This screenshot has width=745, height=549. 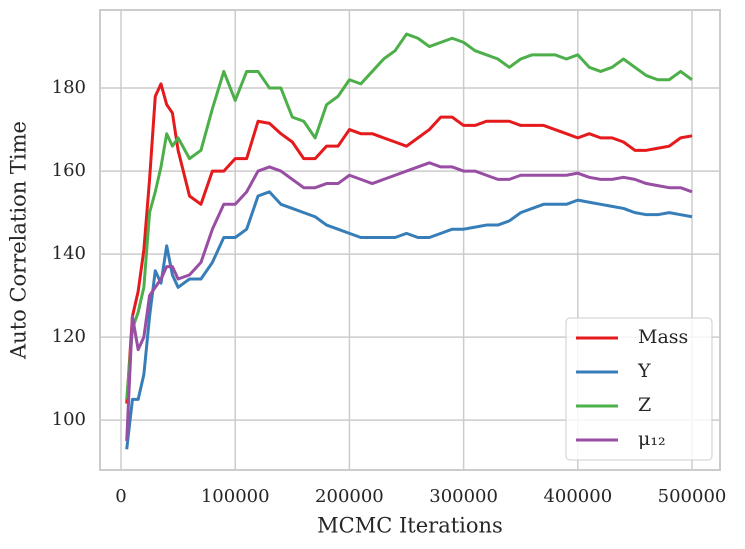 I want to click on legend-label: Mass, so click(x=663, y=337).